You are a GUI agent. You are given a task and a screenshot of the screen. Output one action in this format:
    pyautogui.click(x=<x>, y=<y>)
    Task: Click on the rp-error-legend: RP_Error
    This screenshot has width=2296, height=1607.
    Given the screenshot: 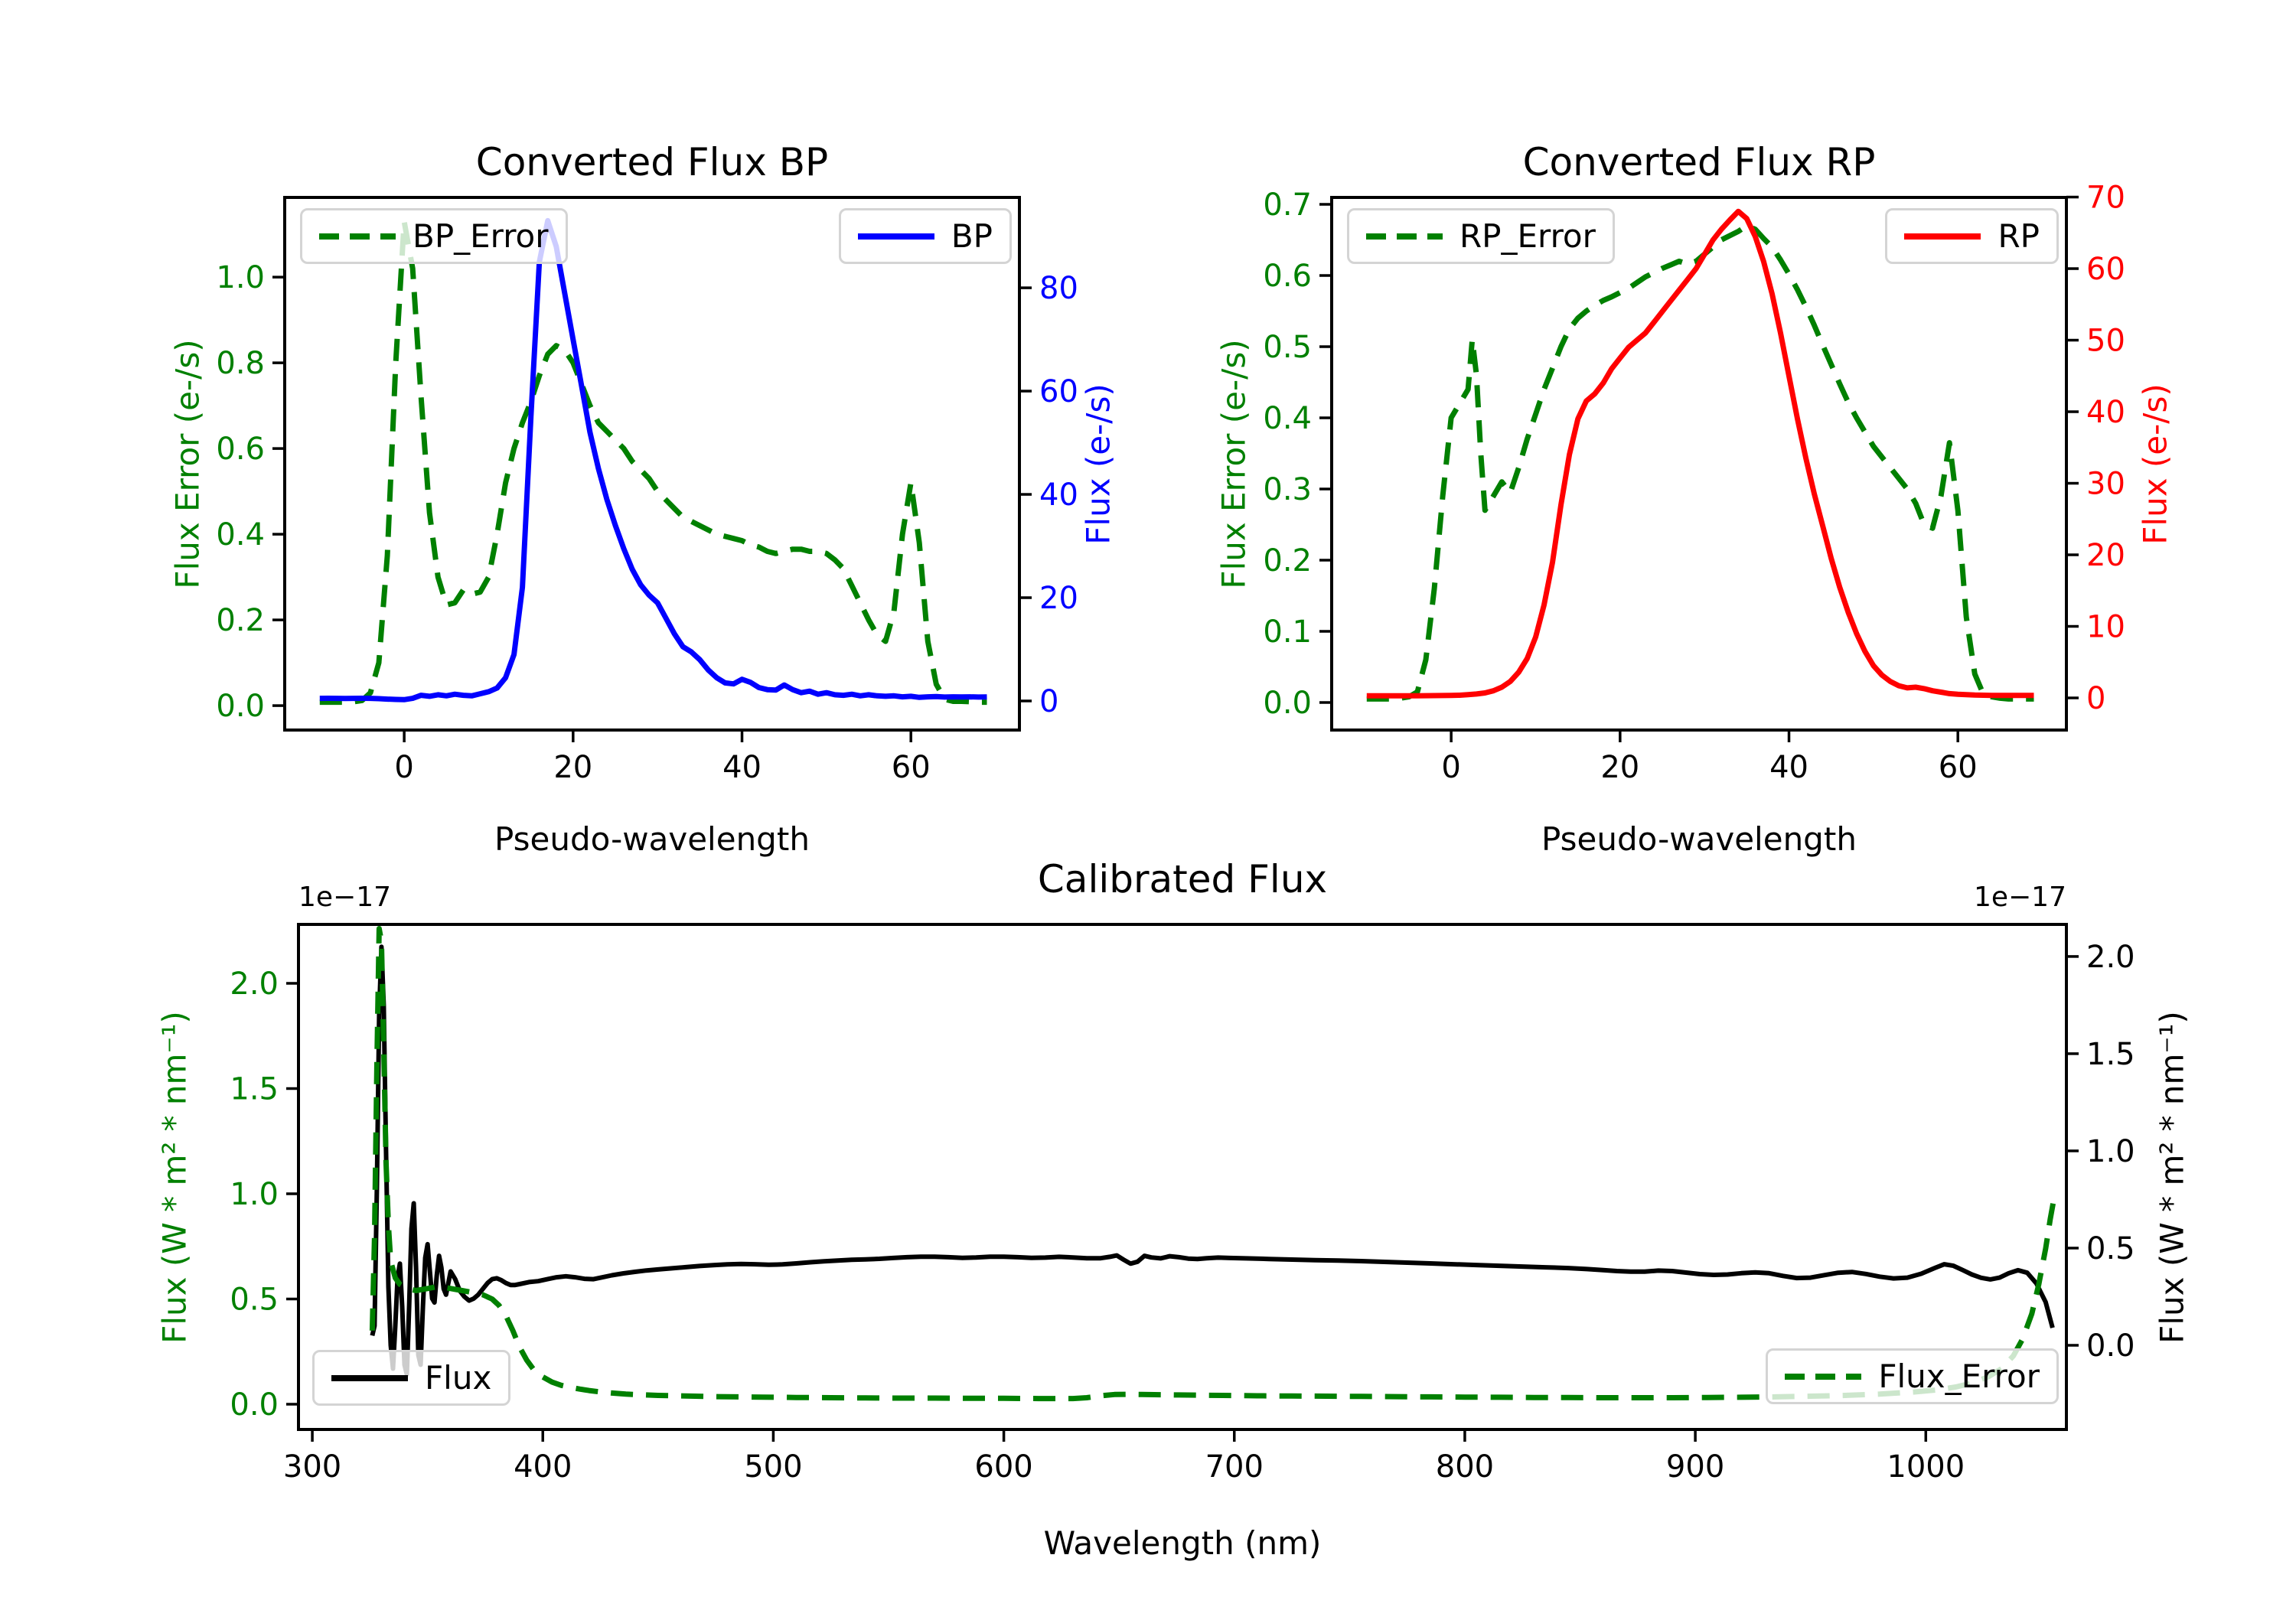 What is the action you would take?
    pyautogui.click(x=1481, y=236)
    